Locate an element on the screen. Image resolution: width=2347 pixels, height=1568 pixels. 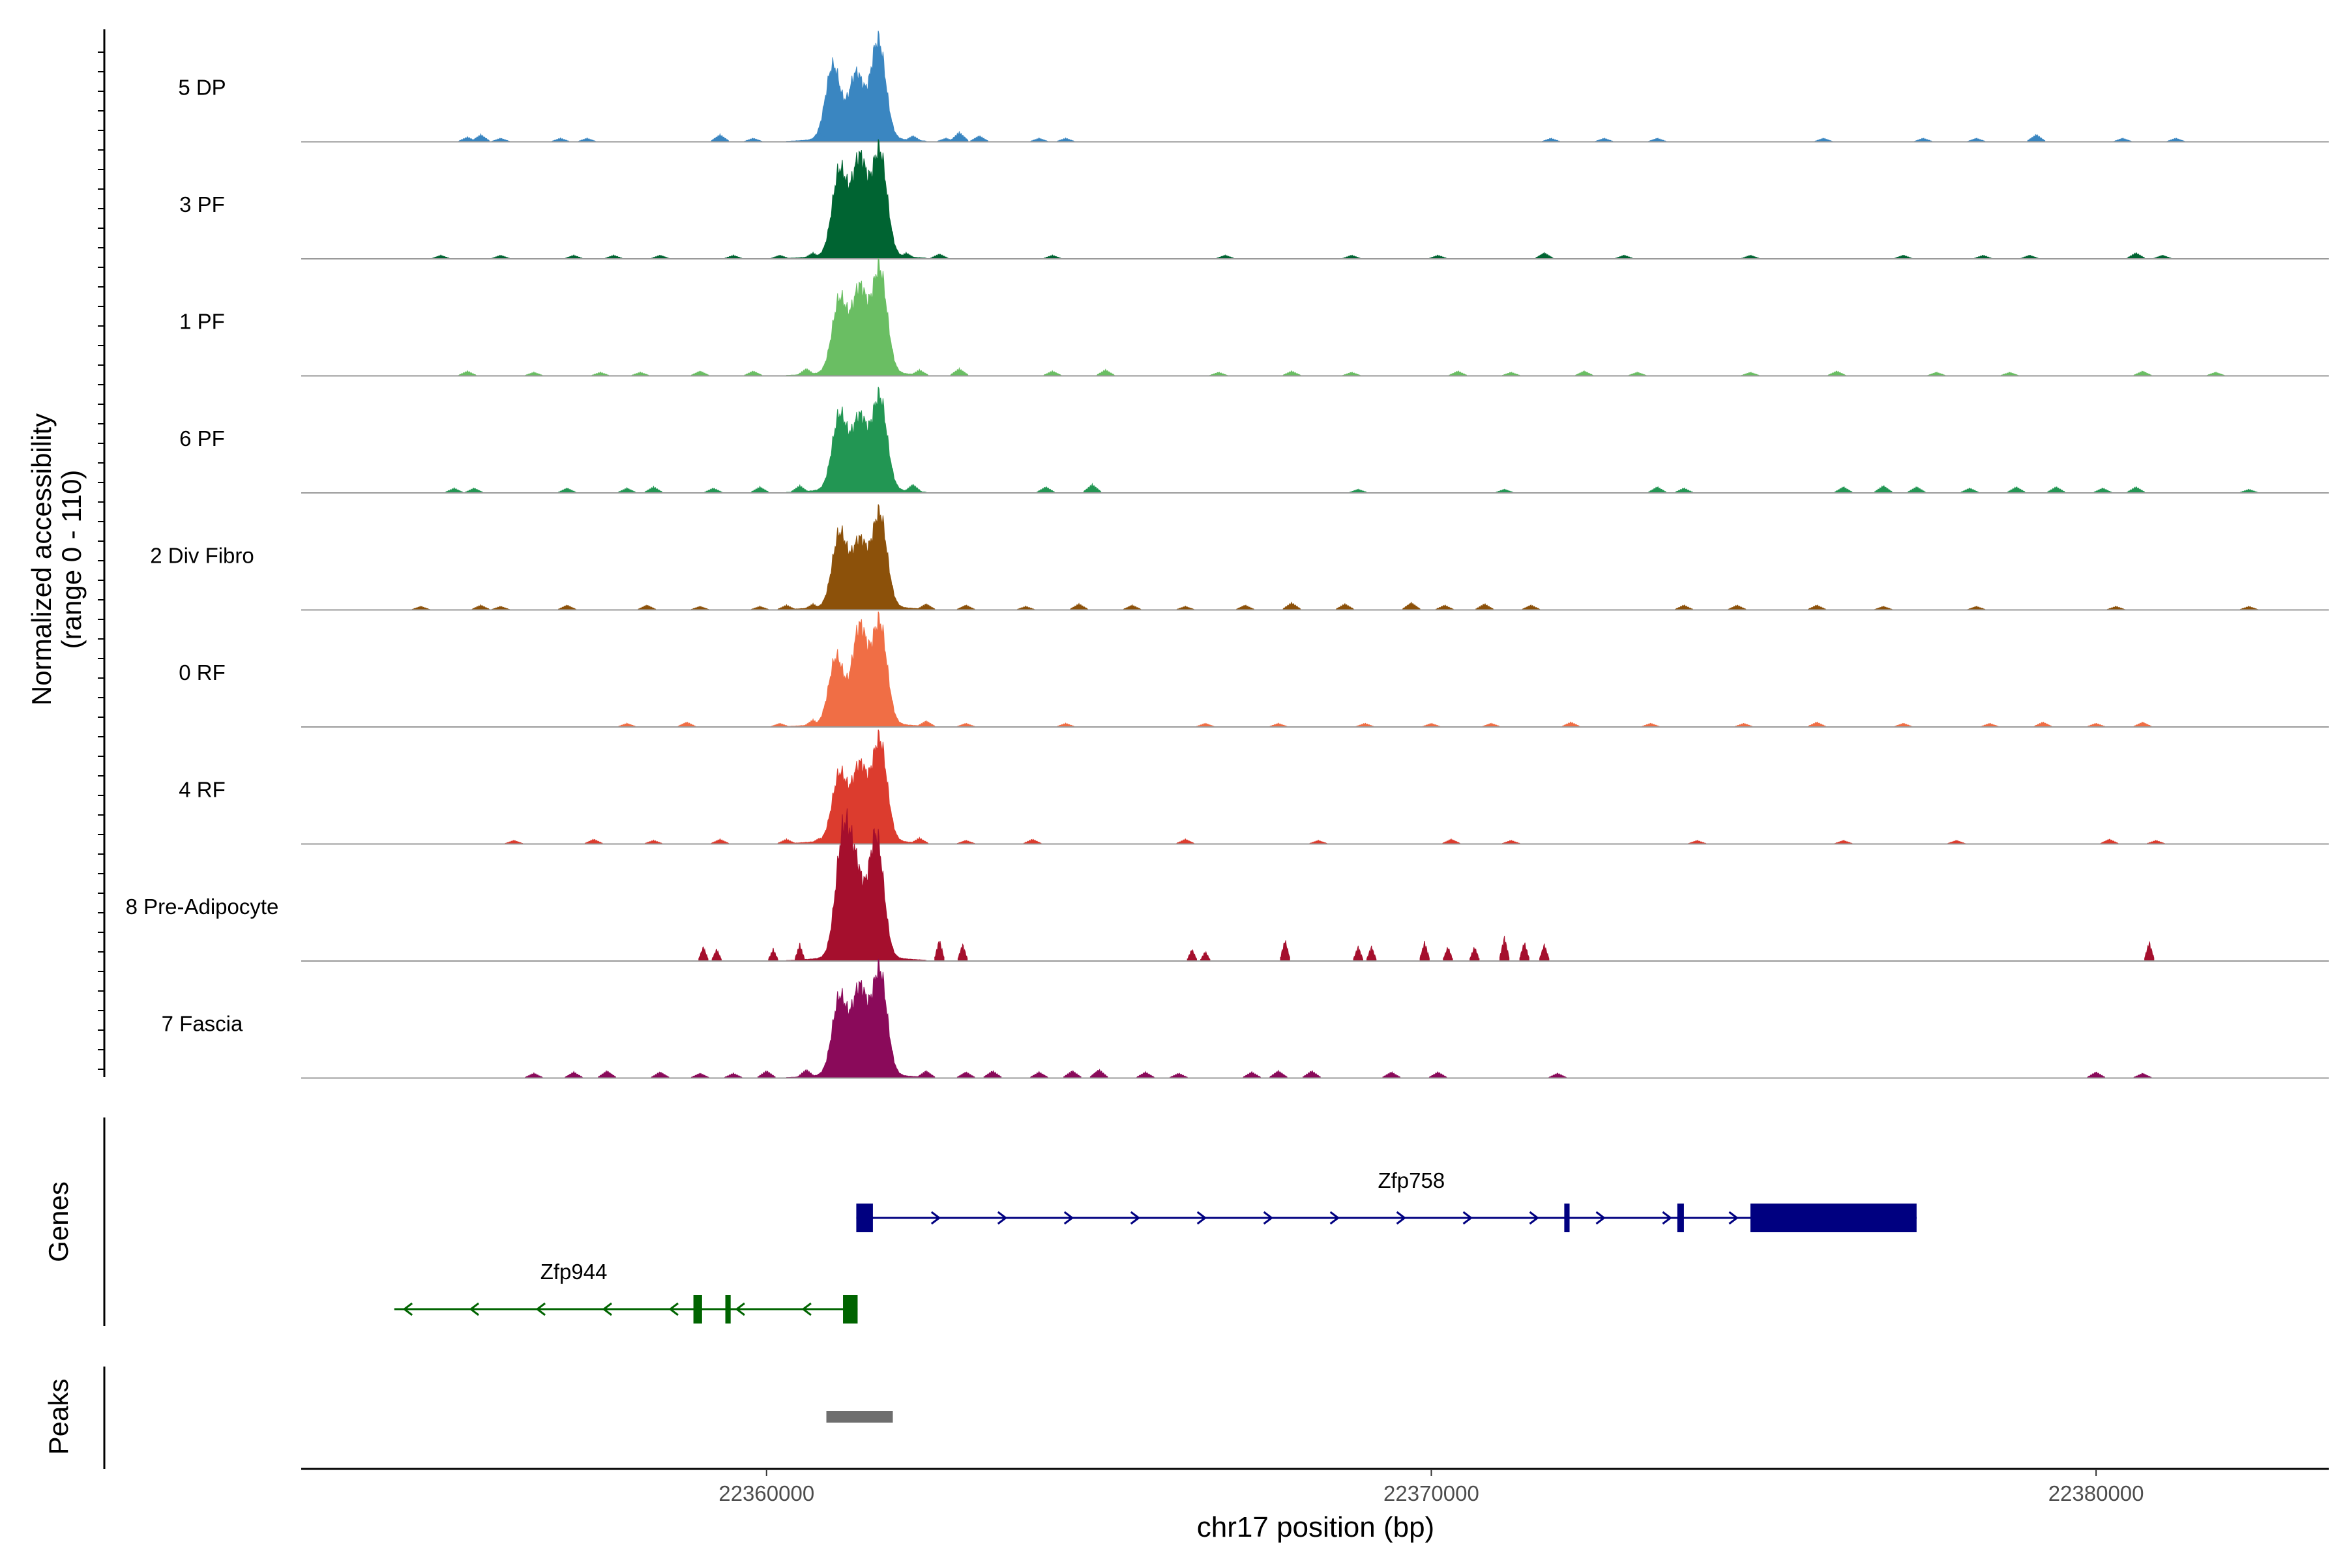
track-6-pf: 6 PF is located at coordinates (1254, 440).